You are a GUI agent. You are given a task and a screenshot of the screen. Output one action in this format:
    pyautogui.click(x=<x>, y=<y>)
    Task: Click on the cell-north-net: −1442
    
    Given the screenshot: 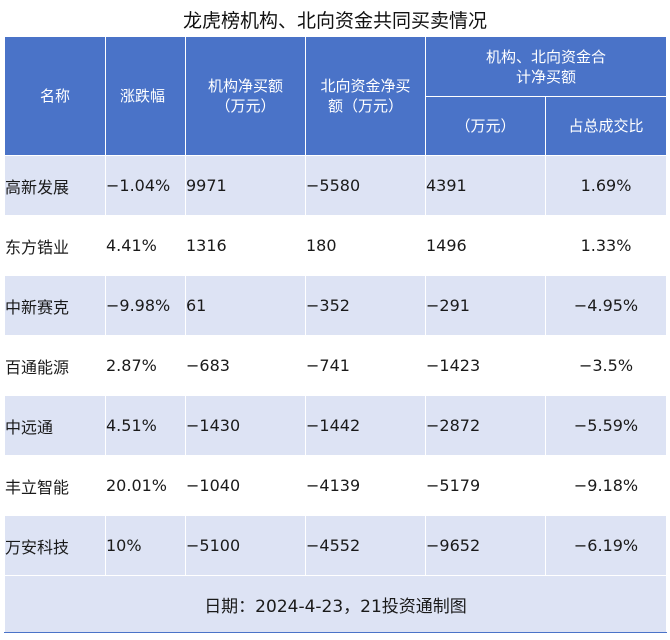 What is the action you would take?
    pyautogui.click(x=365, y=425)
    